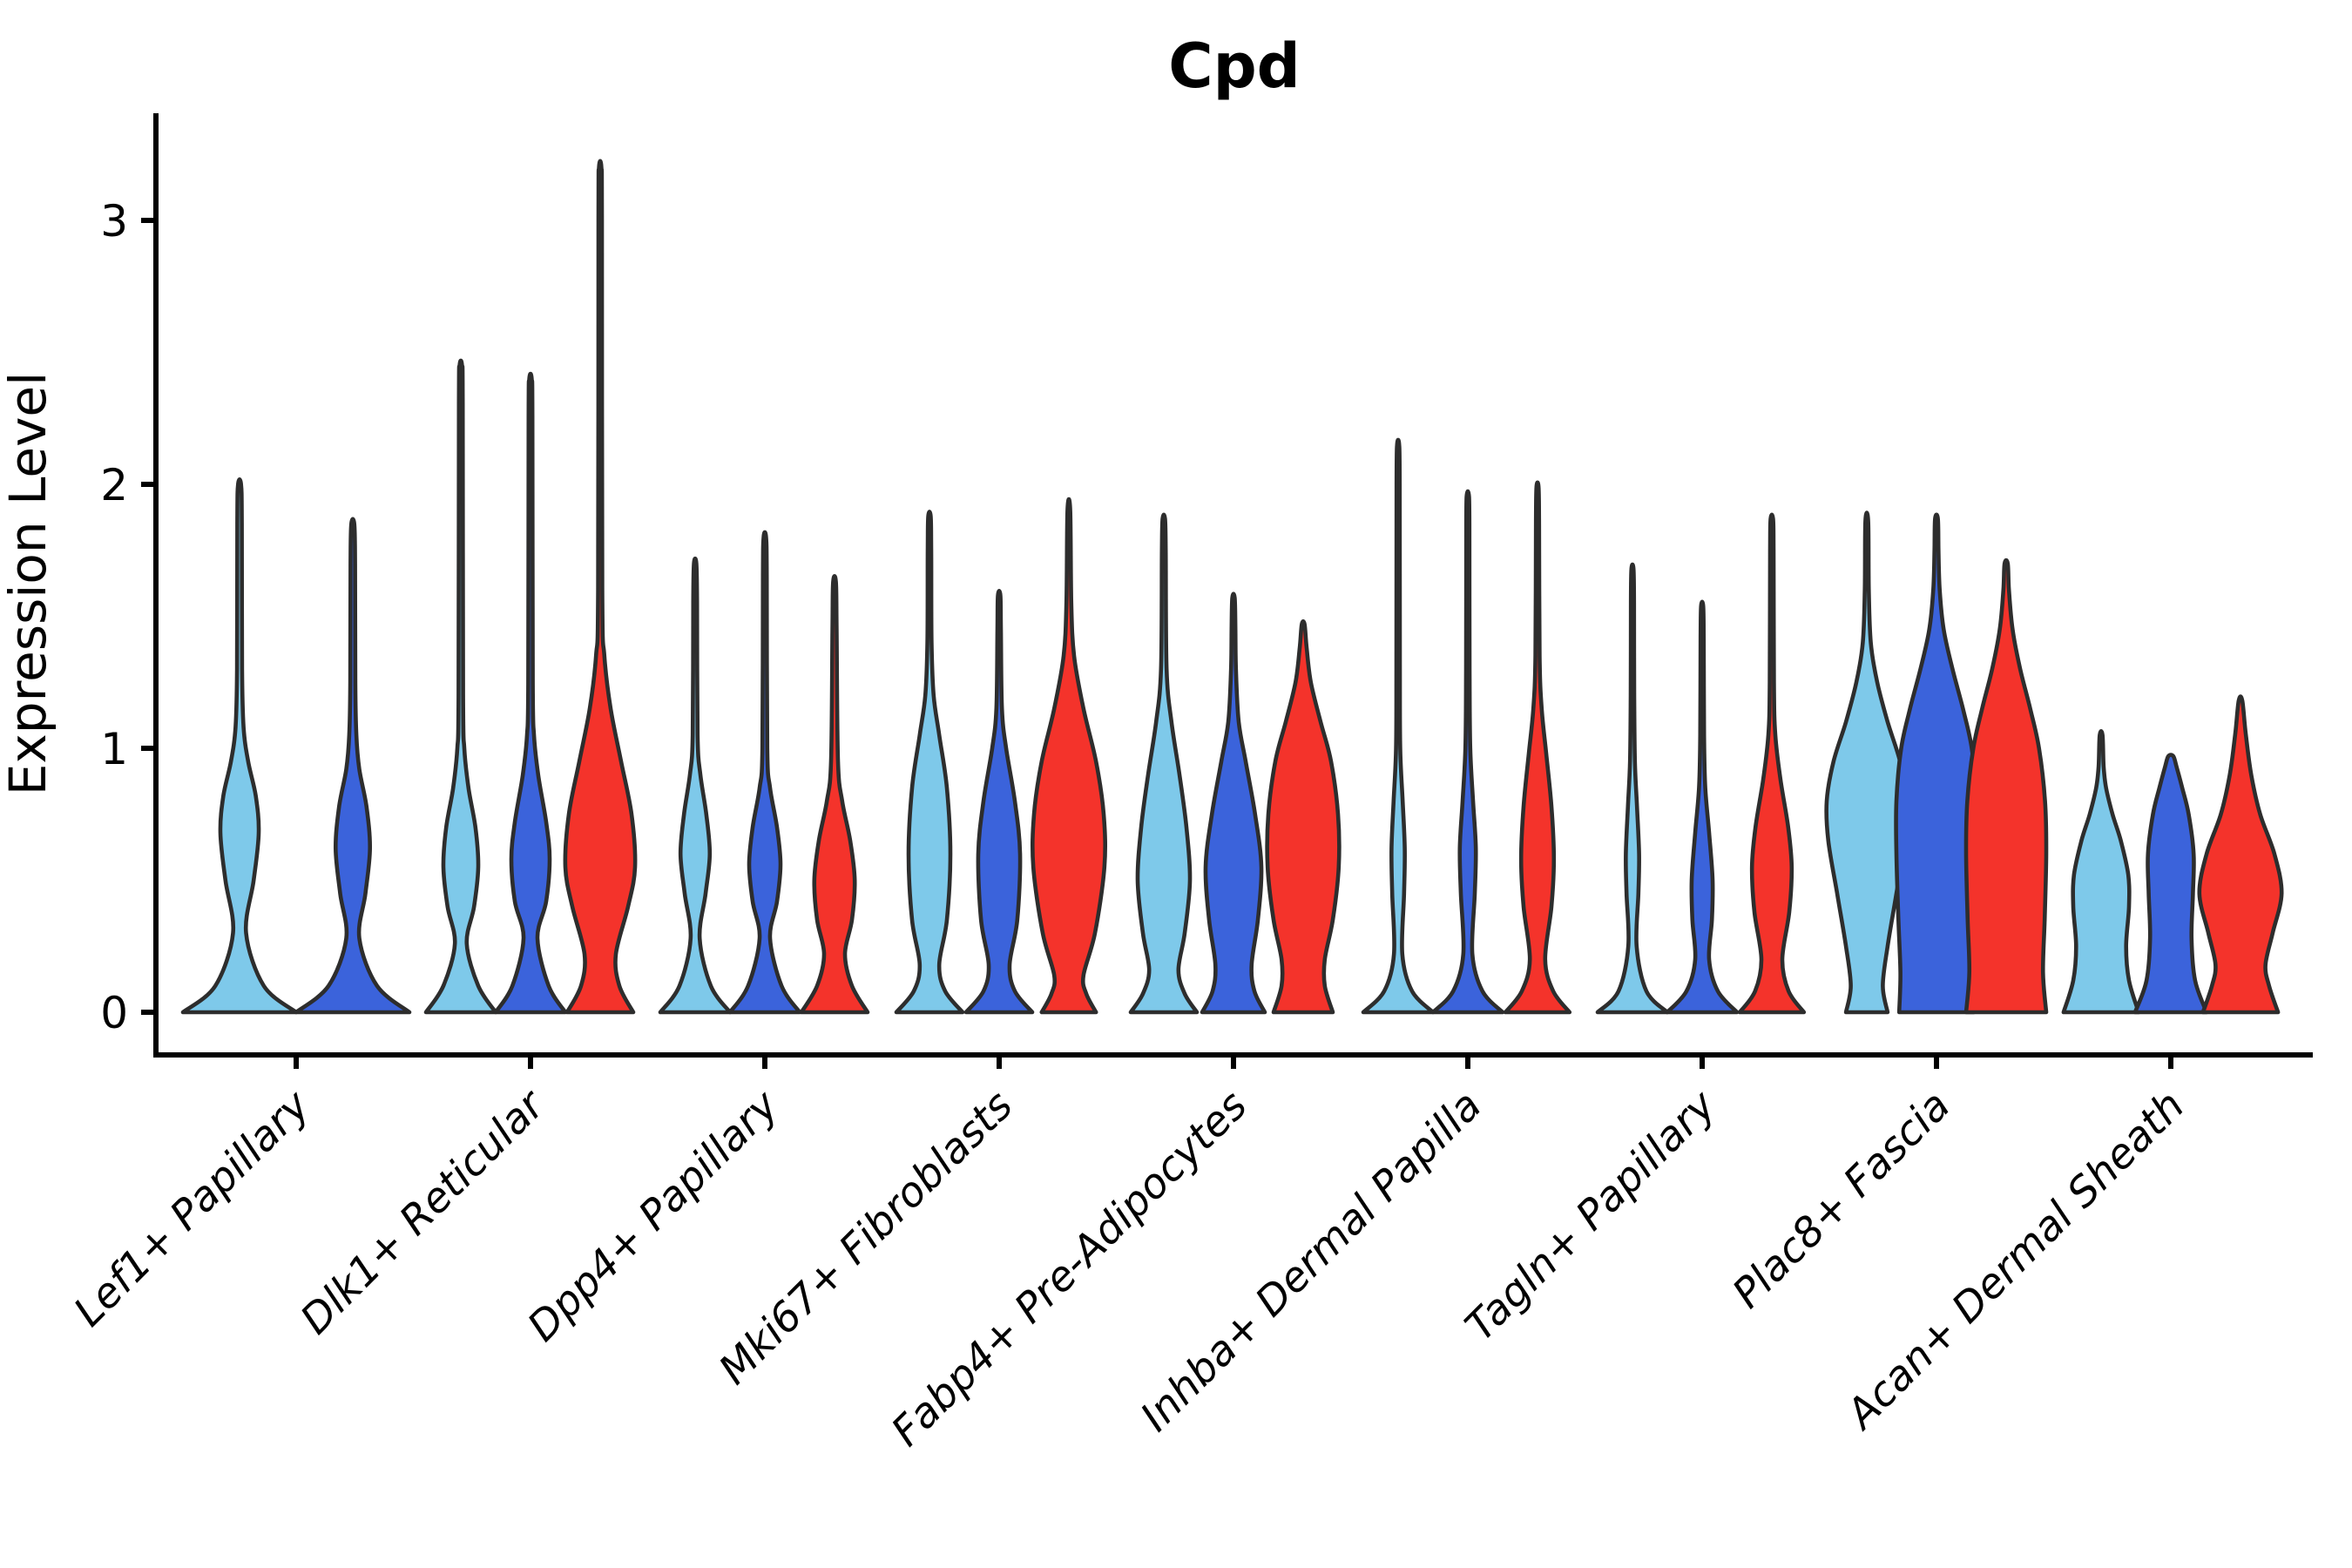 The width and height of the screenshot is (2352, 1568). I want to click on violin-lef1-light_blue, so click(240, 746).